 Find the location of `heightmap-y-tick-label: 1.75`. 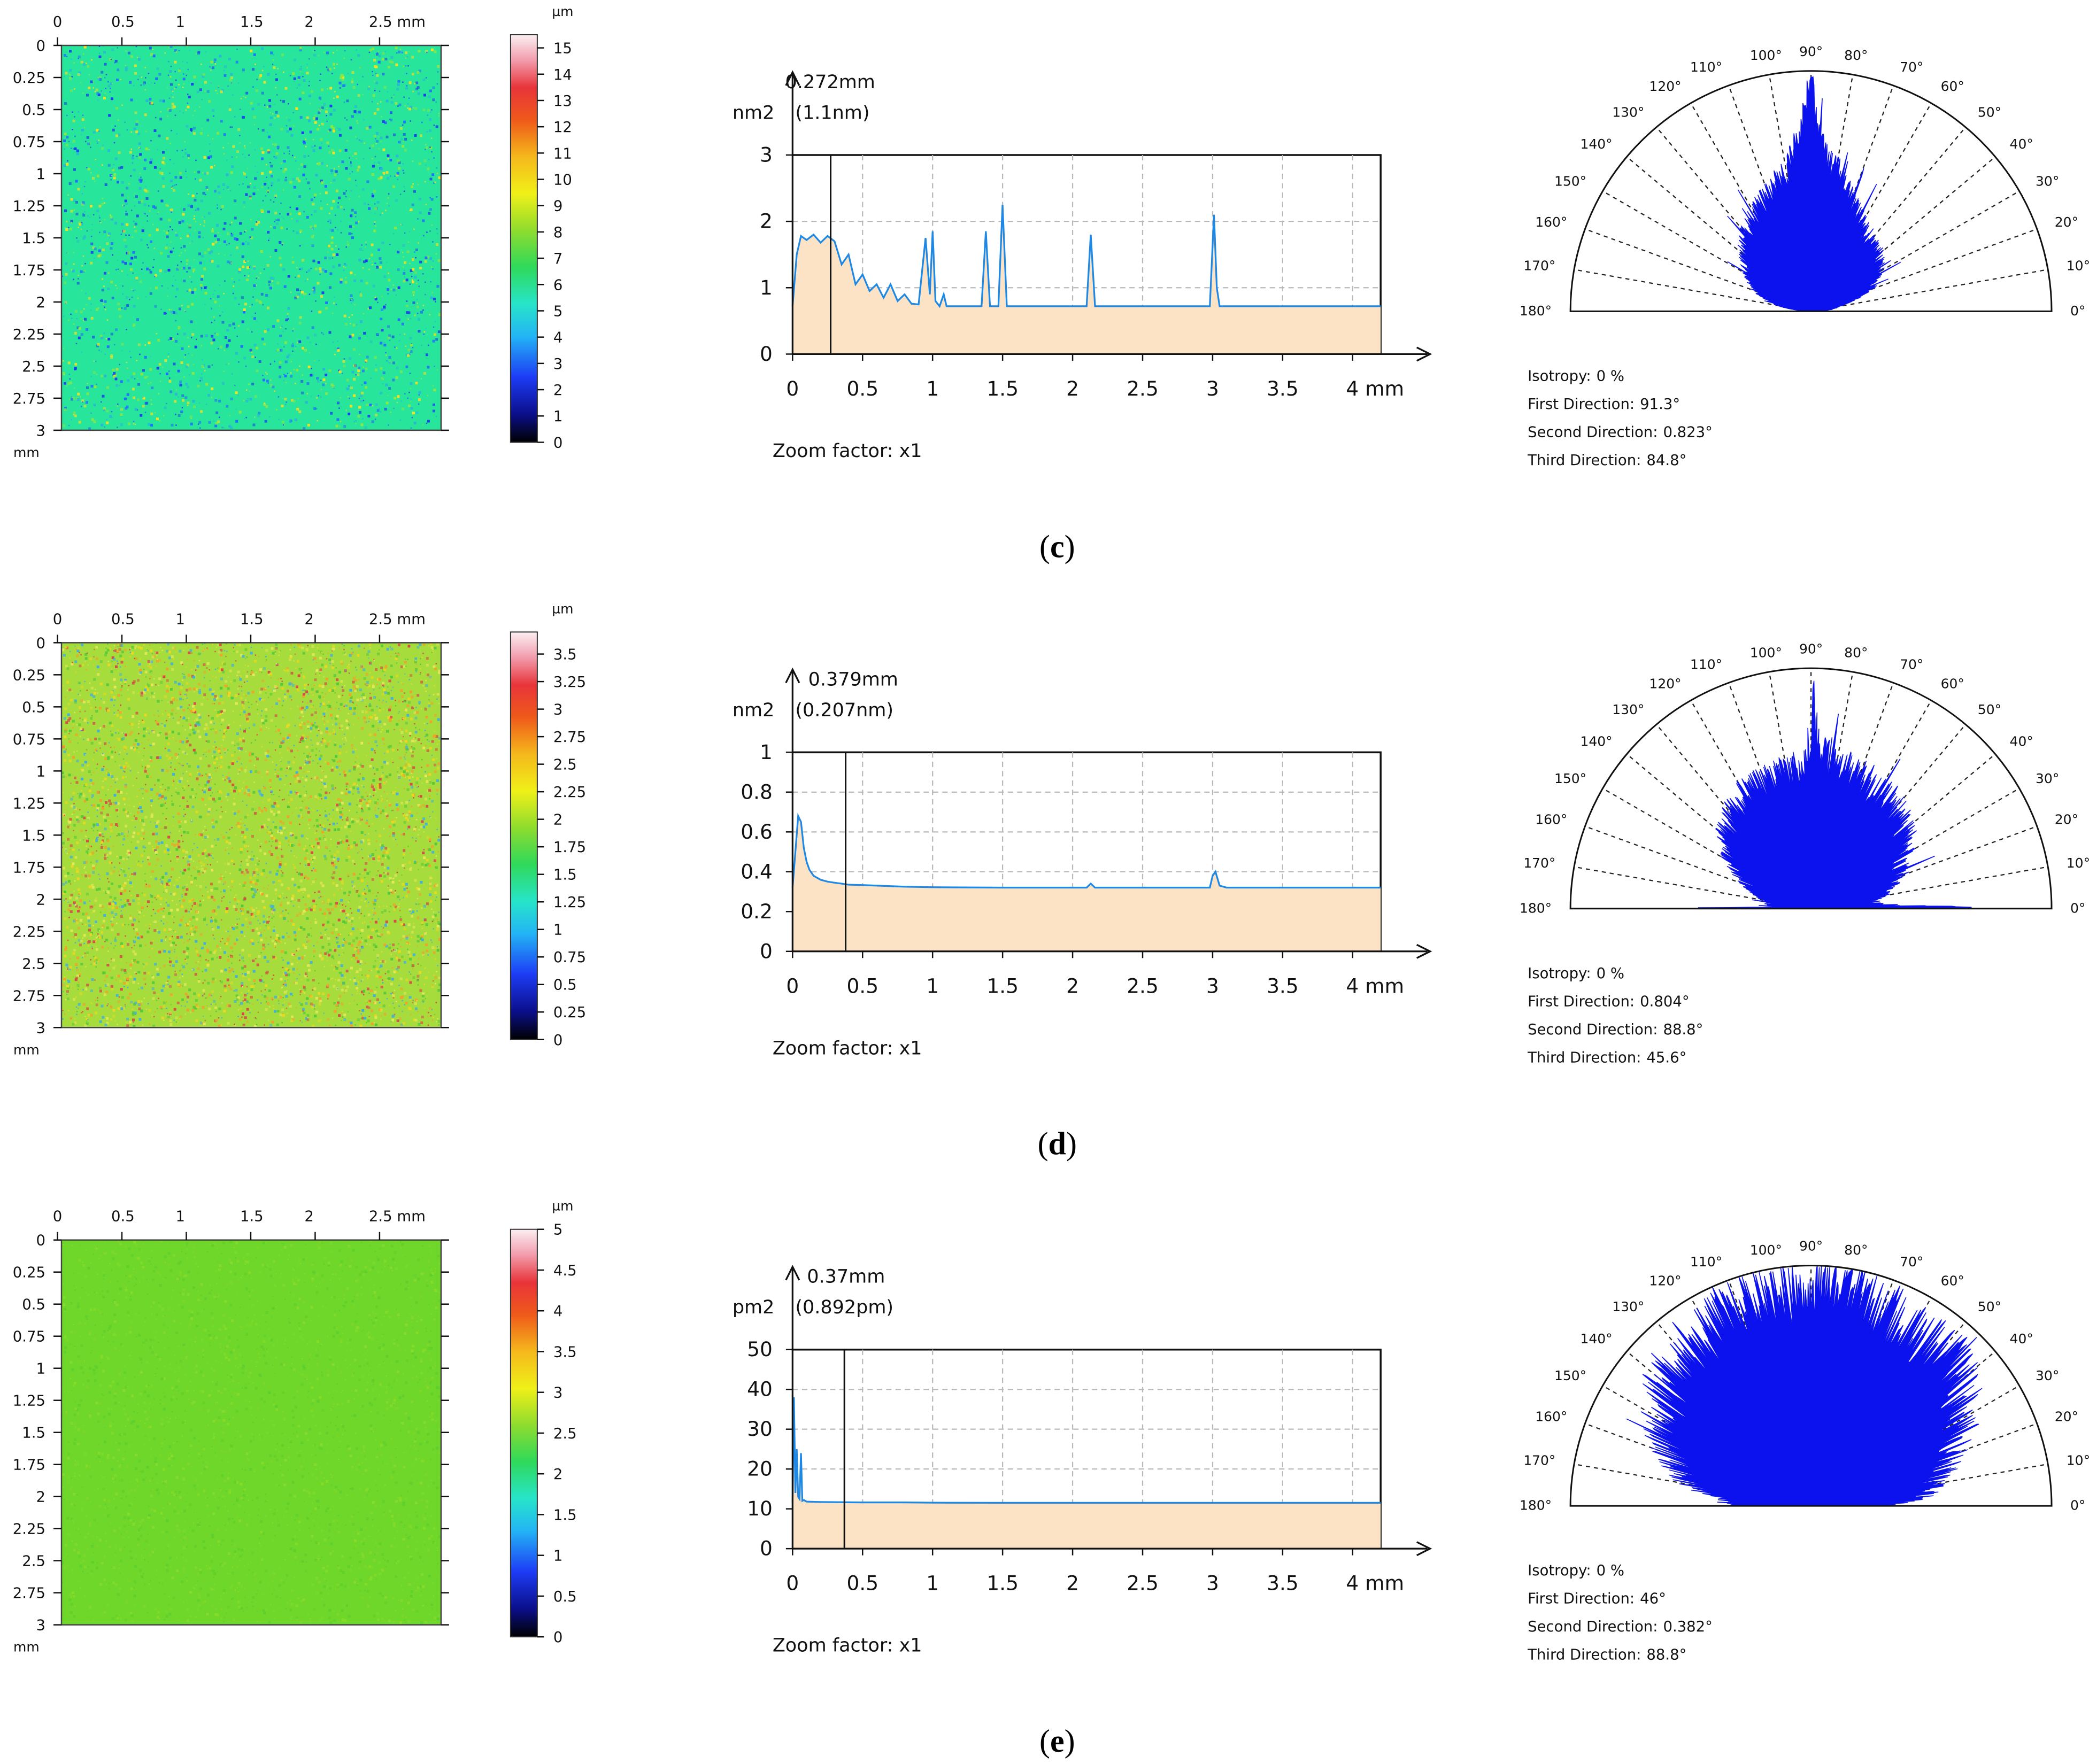

heightmap-y-tick-label: 1.75 is located at coordinates (29, 270).